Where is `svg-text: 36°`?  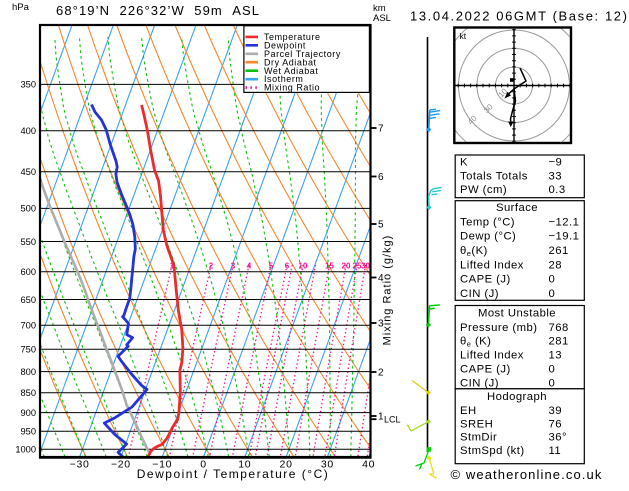 svg-text: 36° is located at coordinates (558, 438).